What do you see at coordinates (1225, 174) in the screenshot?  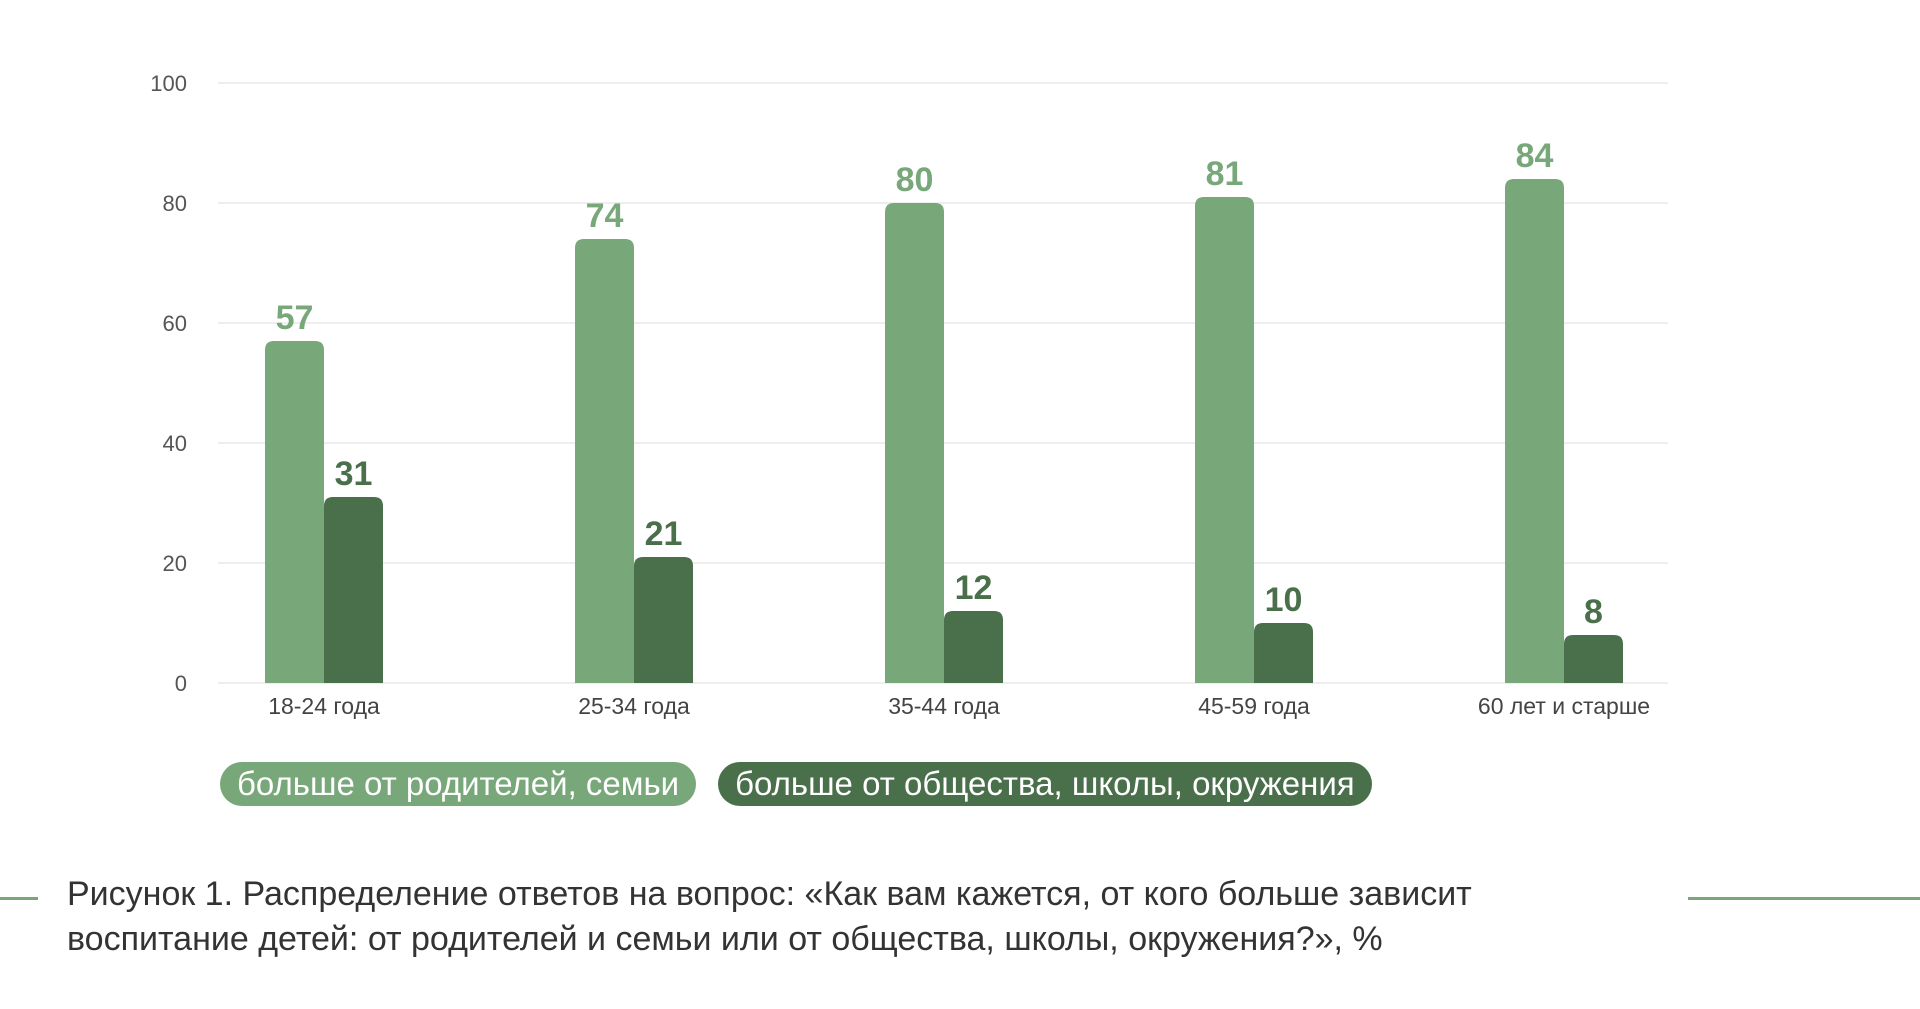 I see `data-label-s0-c3: 81` at bounding box center [1225, 174].